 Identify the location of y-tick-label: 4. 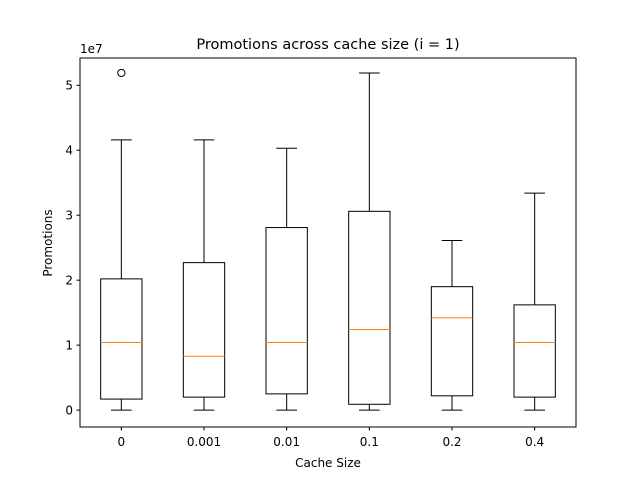
(69, 150).